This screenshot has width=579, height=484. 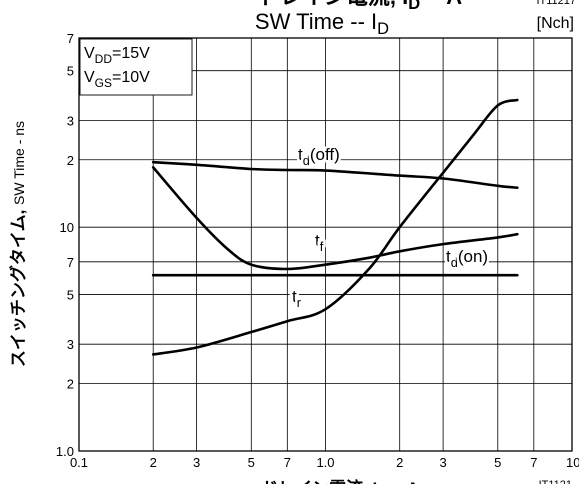 What do you see at coordinates (319, 242) in the screenshot?
I see `series-label-tf: tf` at bounding box center [319, 242].